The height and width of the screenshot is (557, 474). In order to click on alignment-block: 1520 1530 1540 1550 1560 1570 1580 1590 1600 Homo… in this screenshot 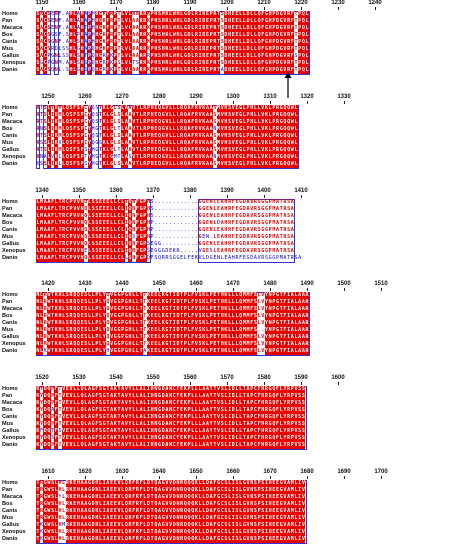, I will do `click(237, 415)`.